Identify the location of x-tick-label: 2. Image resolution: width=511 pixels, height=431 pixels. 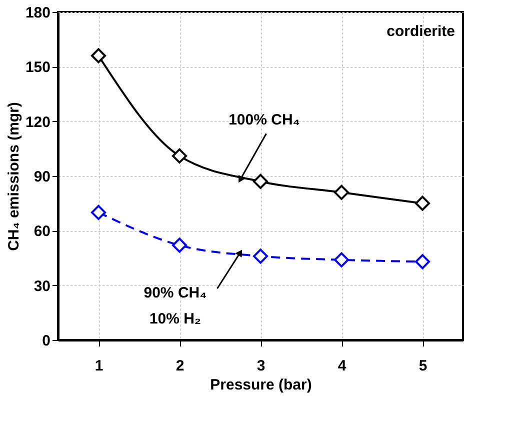
(180, 366).